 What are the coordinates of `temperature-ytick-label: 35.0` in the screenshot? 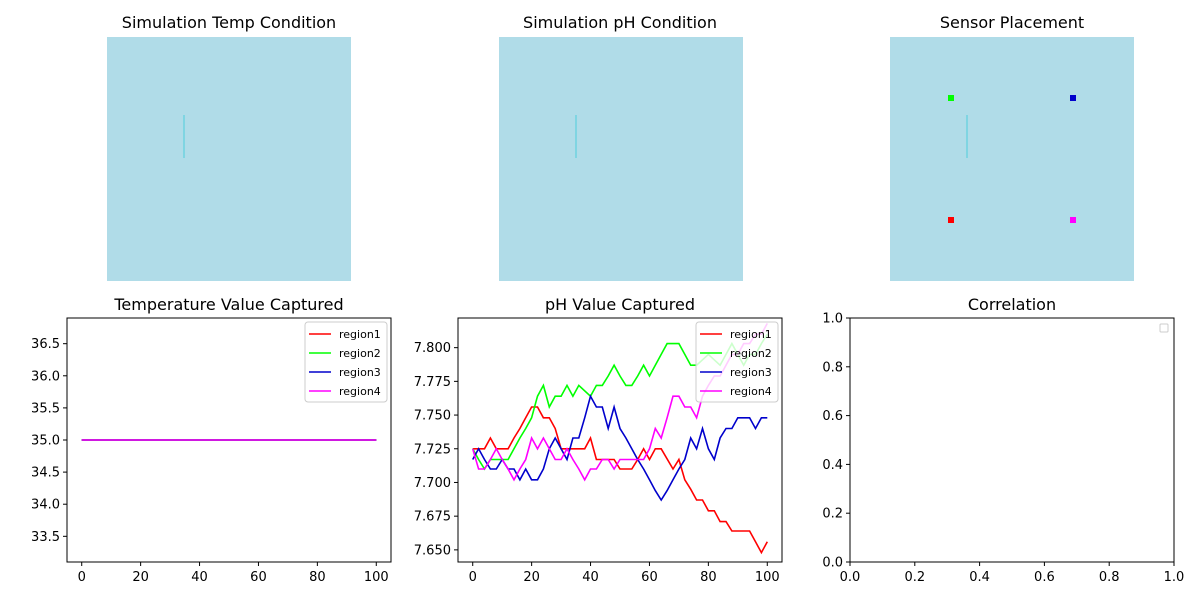 It's located at (45, 441).